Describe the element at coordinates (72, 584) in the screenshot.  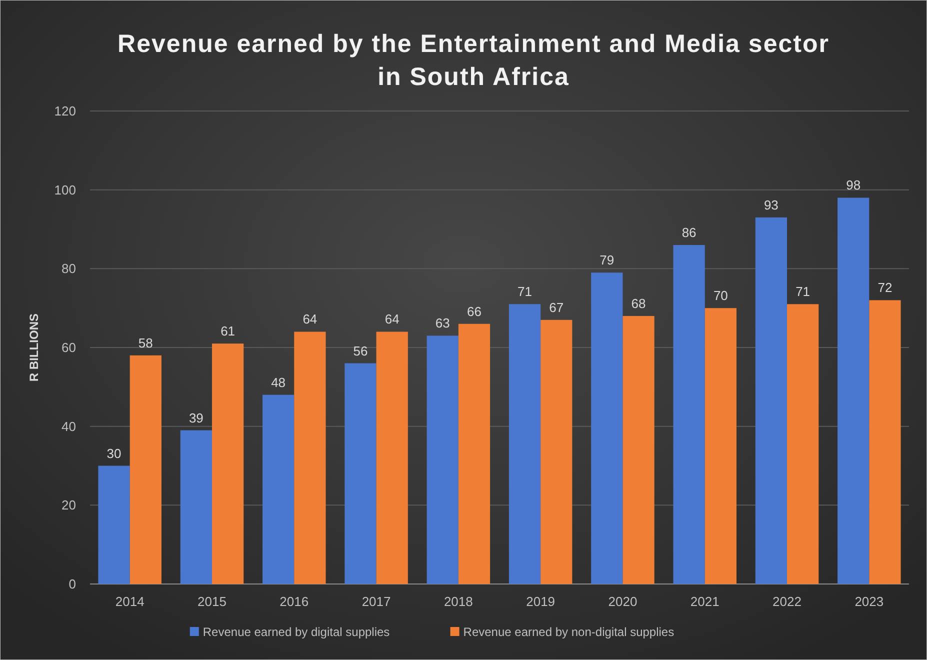
I see `y-tick-label: 0` at that location.